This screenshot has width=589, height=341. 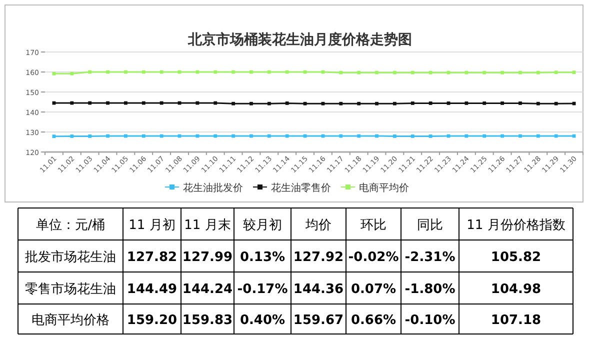 I want to click on text: 0.13%, so click(x=263, y=257).